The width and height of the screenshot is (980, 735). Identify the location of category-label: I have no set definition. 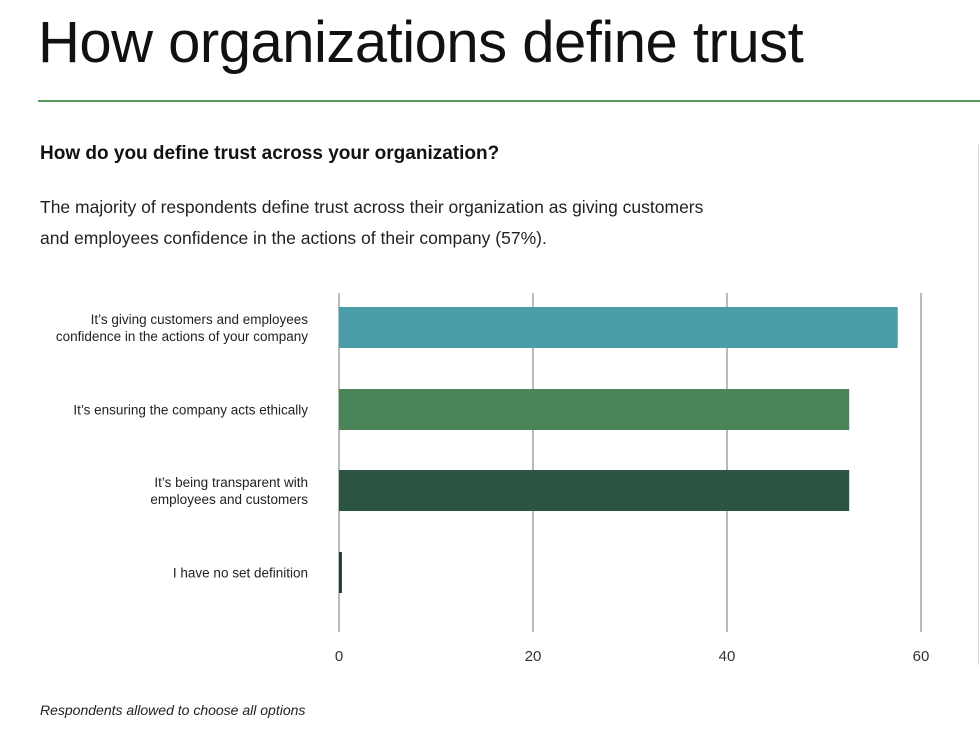
(240, 573).